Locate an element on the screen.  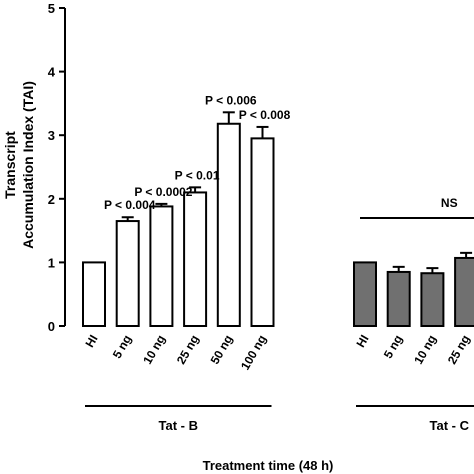
group-label: Tat - C is located at coordinates (450, 425).